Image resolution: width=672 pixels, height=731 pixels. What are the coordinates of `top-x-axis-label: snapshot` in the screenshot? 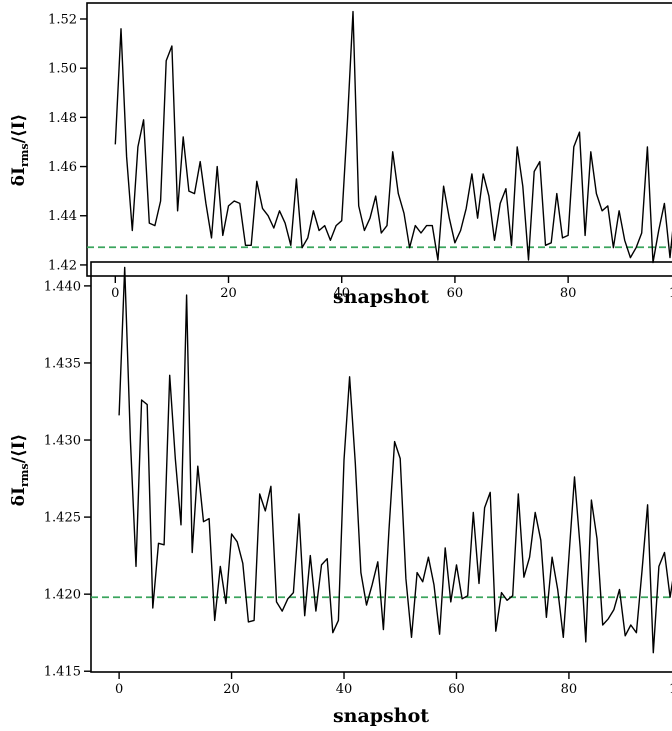 It's located at (381, 297).